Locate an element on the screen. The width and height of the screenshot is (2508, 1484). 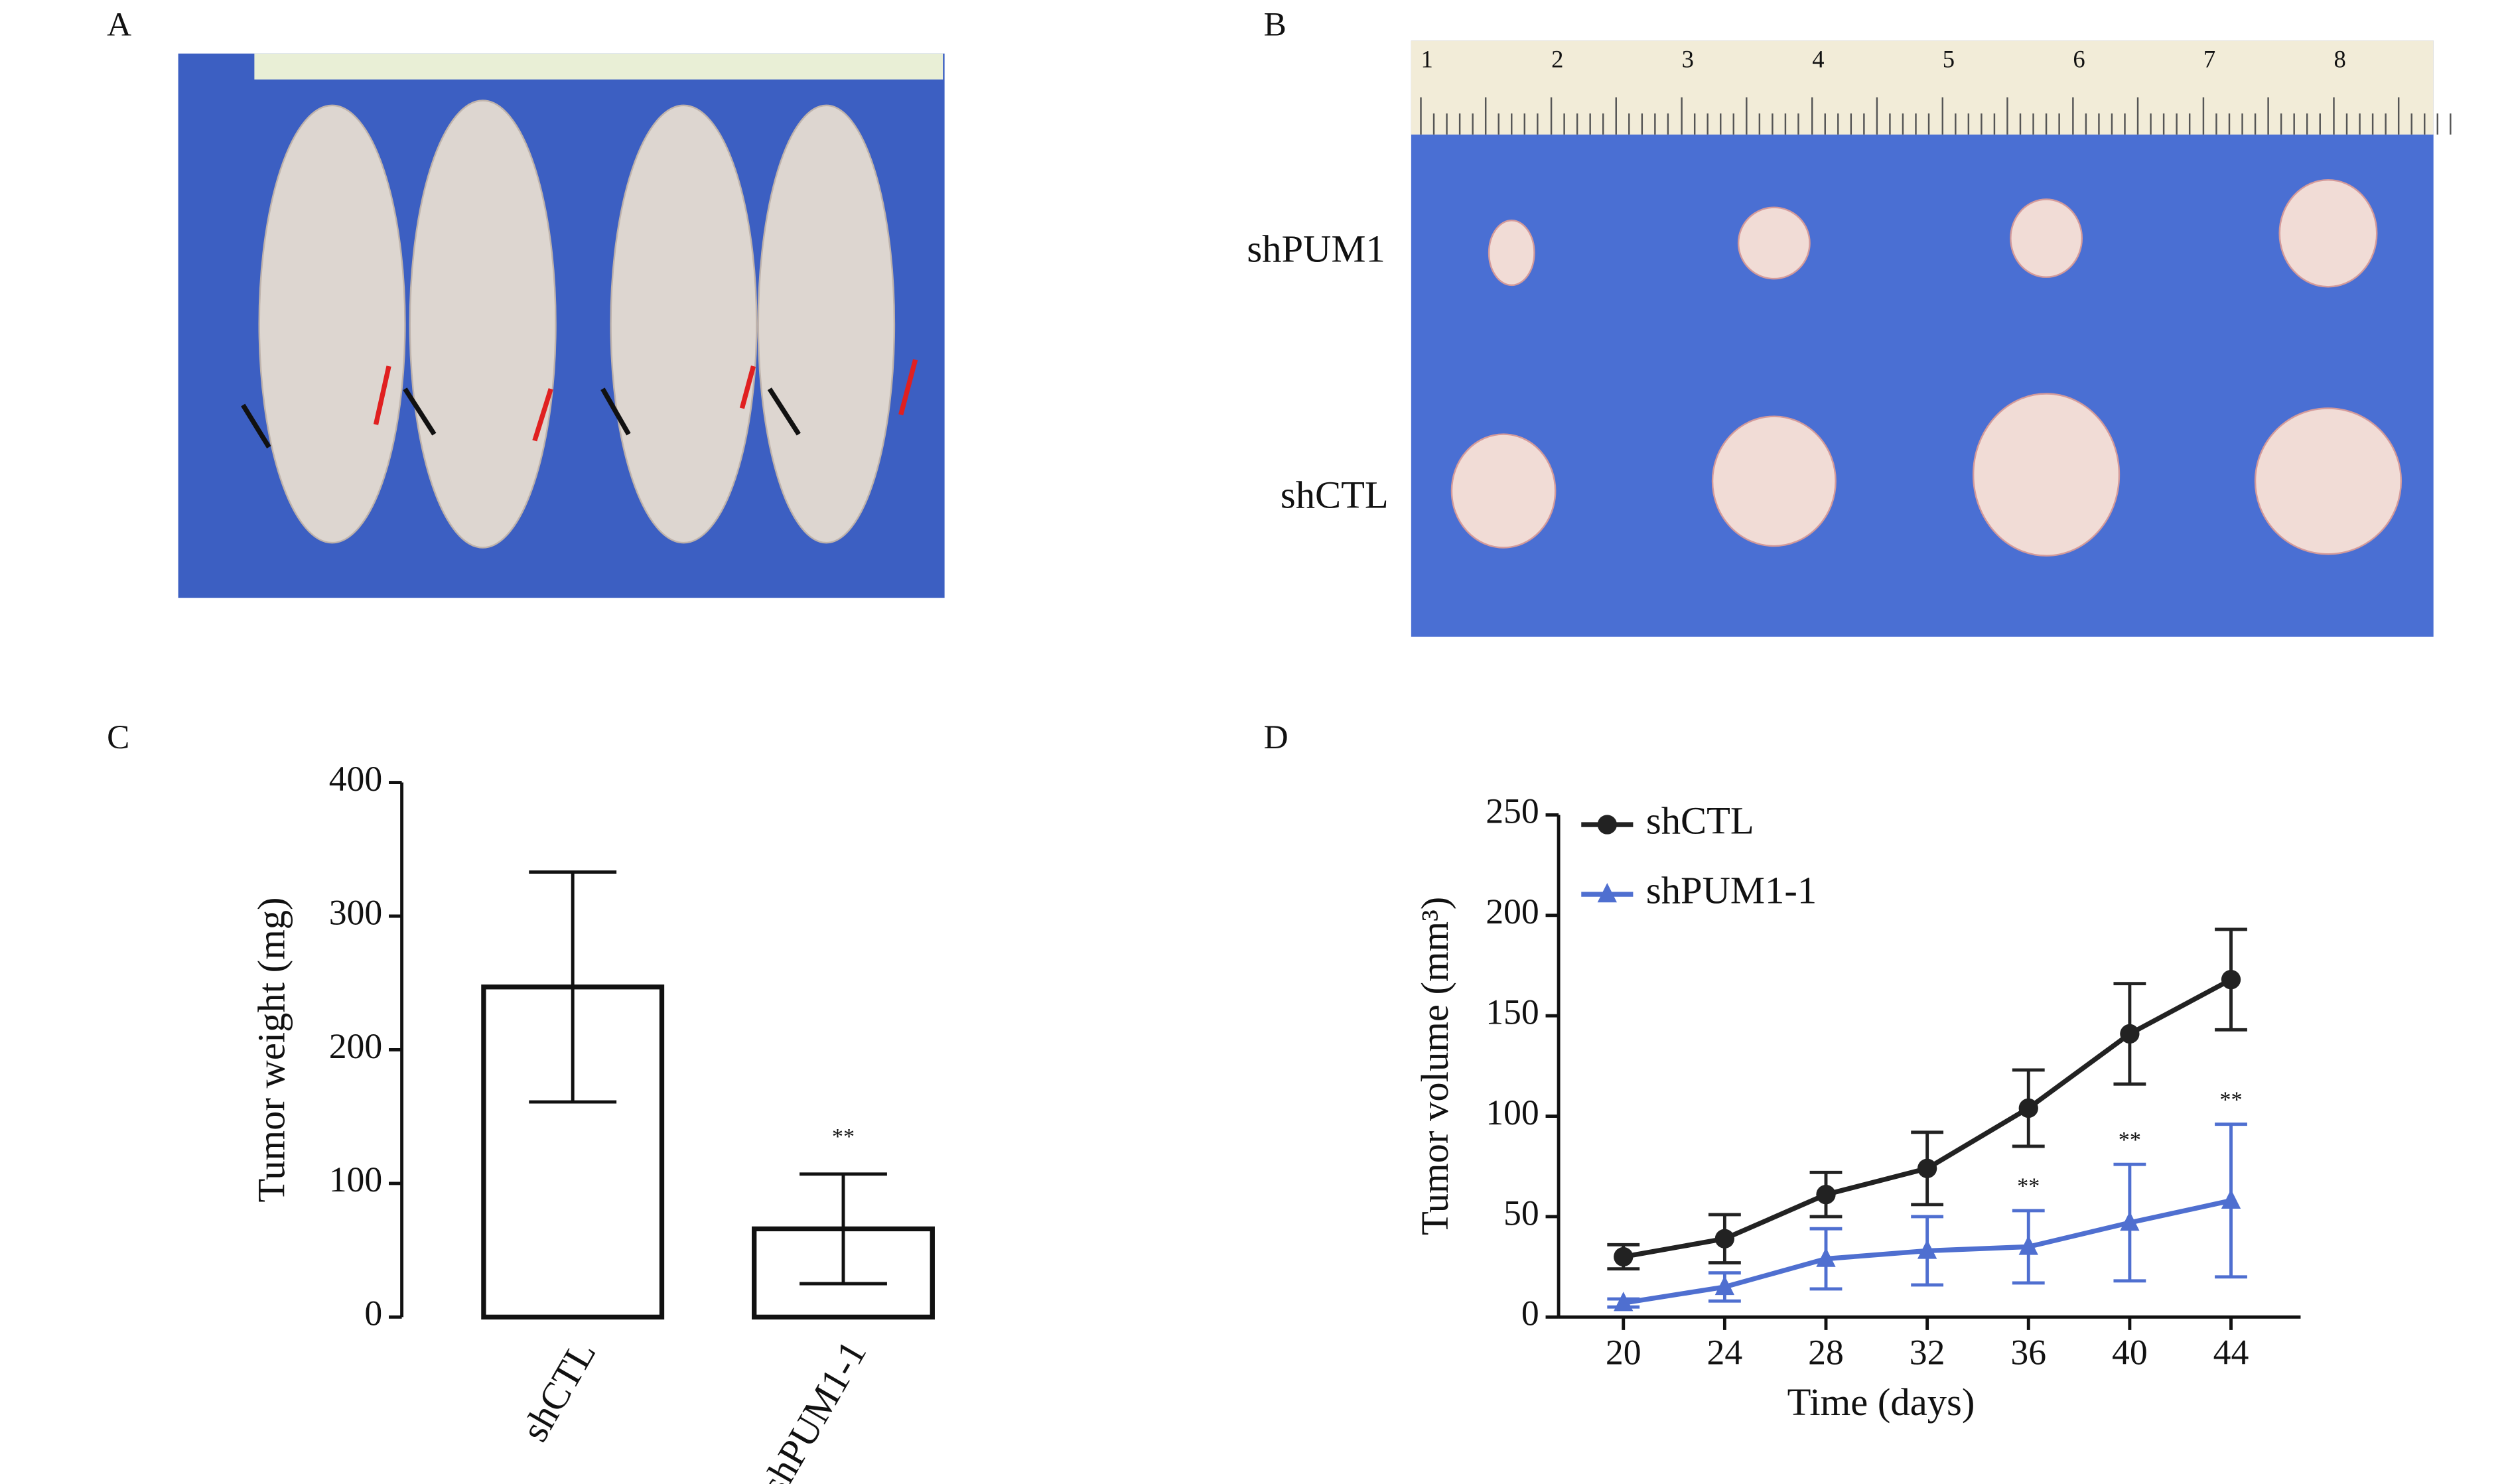
ruler-label: 1 is located at coordinates (1427, 58).